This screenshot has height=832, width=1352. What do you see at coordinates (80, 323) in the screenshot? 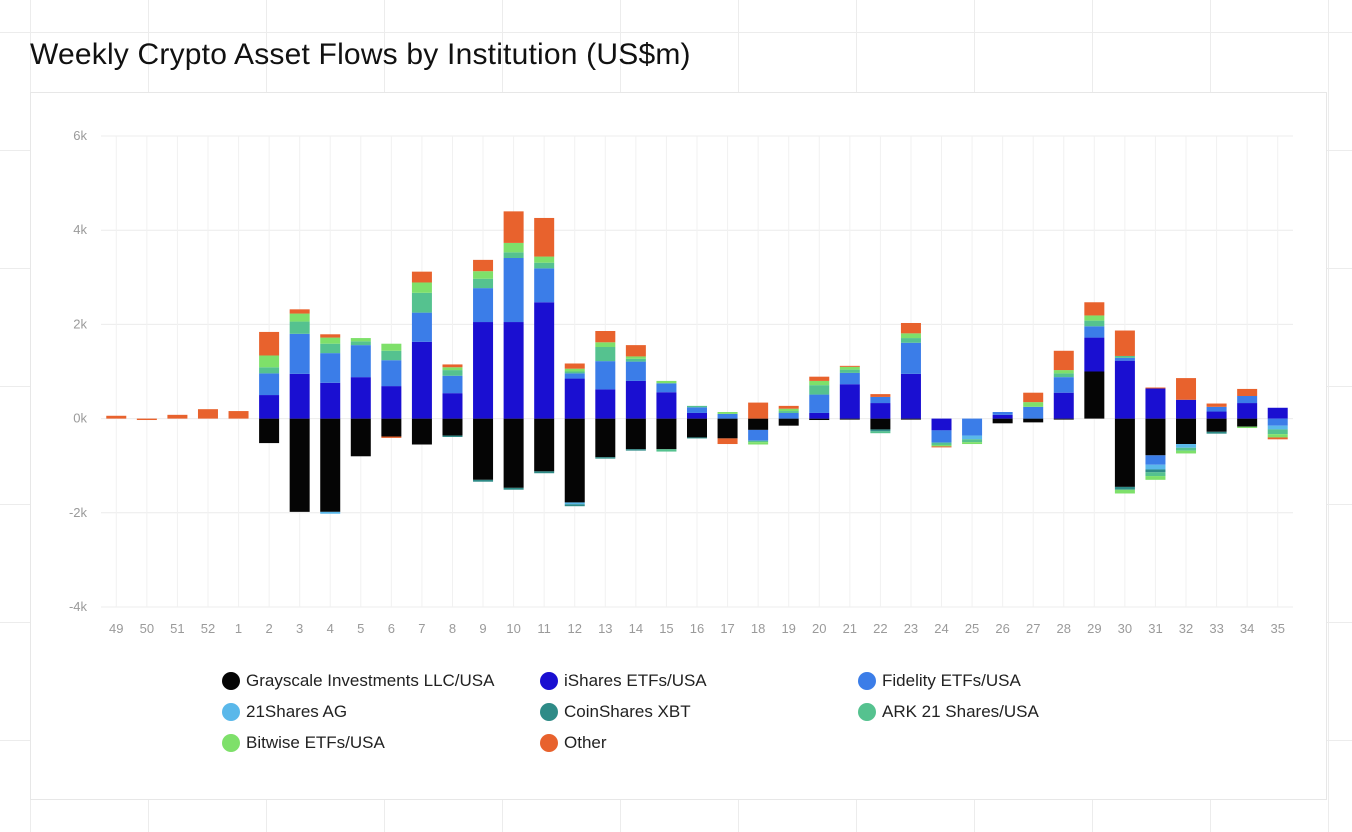
I see `y-tick-label: 2k` at bounding box center [80, 323].